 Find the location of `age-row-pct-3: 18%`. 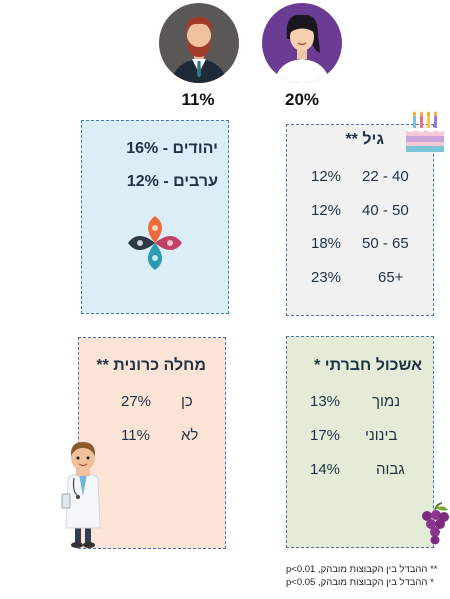

age-row-pct-3: 18% is located at coordinates (326, 243).